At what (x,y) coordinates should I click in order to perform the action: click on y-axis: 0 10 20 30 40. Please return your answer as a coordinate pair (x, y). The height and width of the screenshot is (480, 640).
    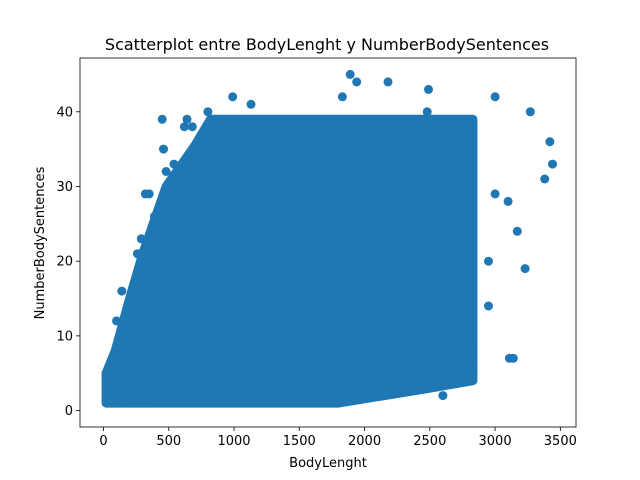
    Looking at the image, I should click on (68, 262).